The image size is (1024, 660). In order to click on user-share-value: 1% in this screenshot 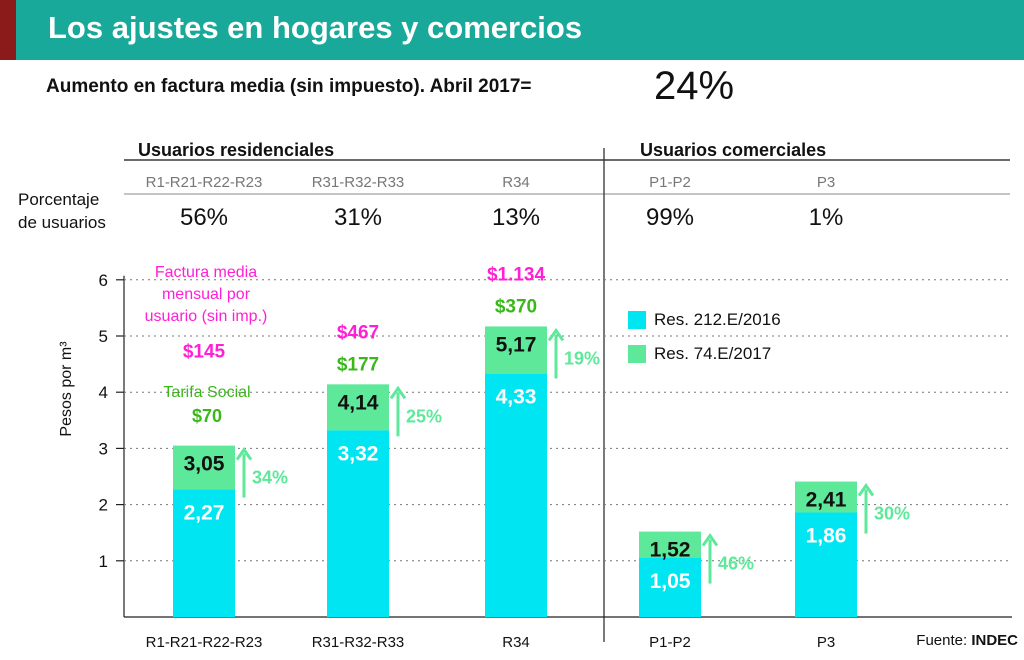, I will do `click(826, 217)`.